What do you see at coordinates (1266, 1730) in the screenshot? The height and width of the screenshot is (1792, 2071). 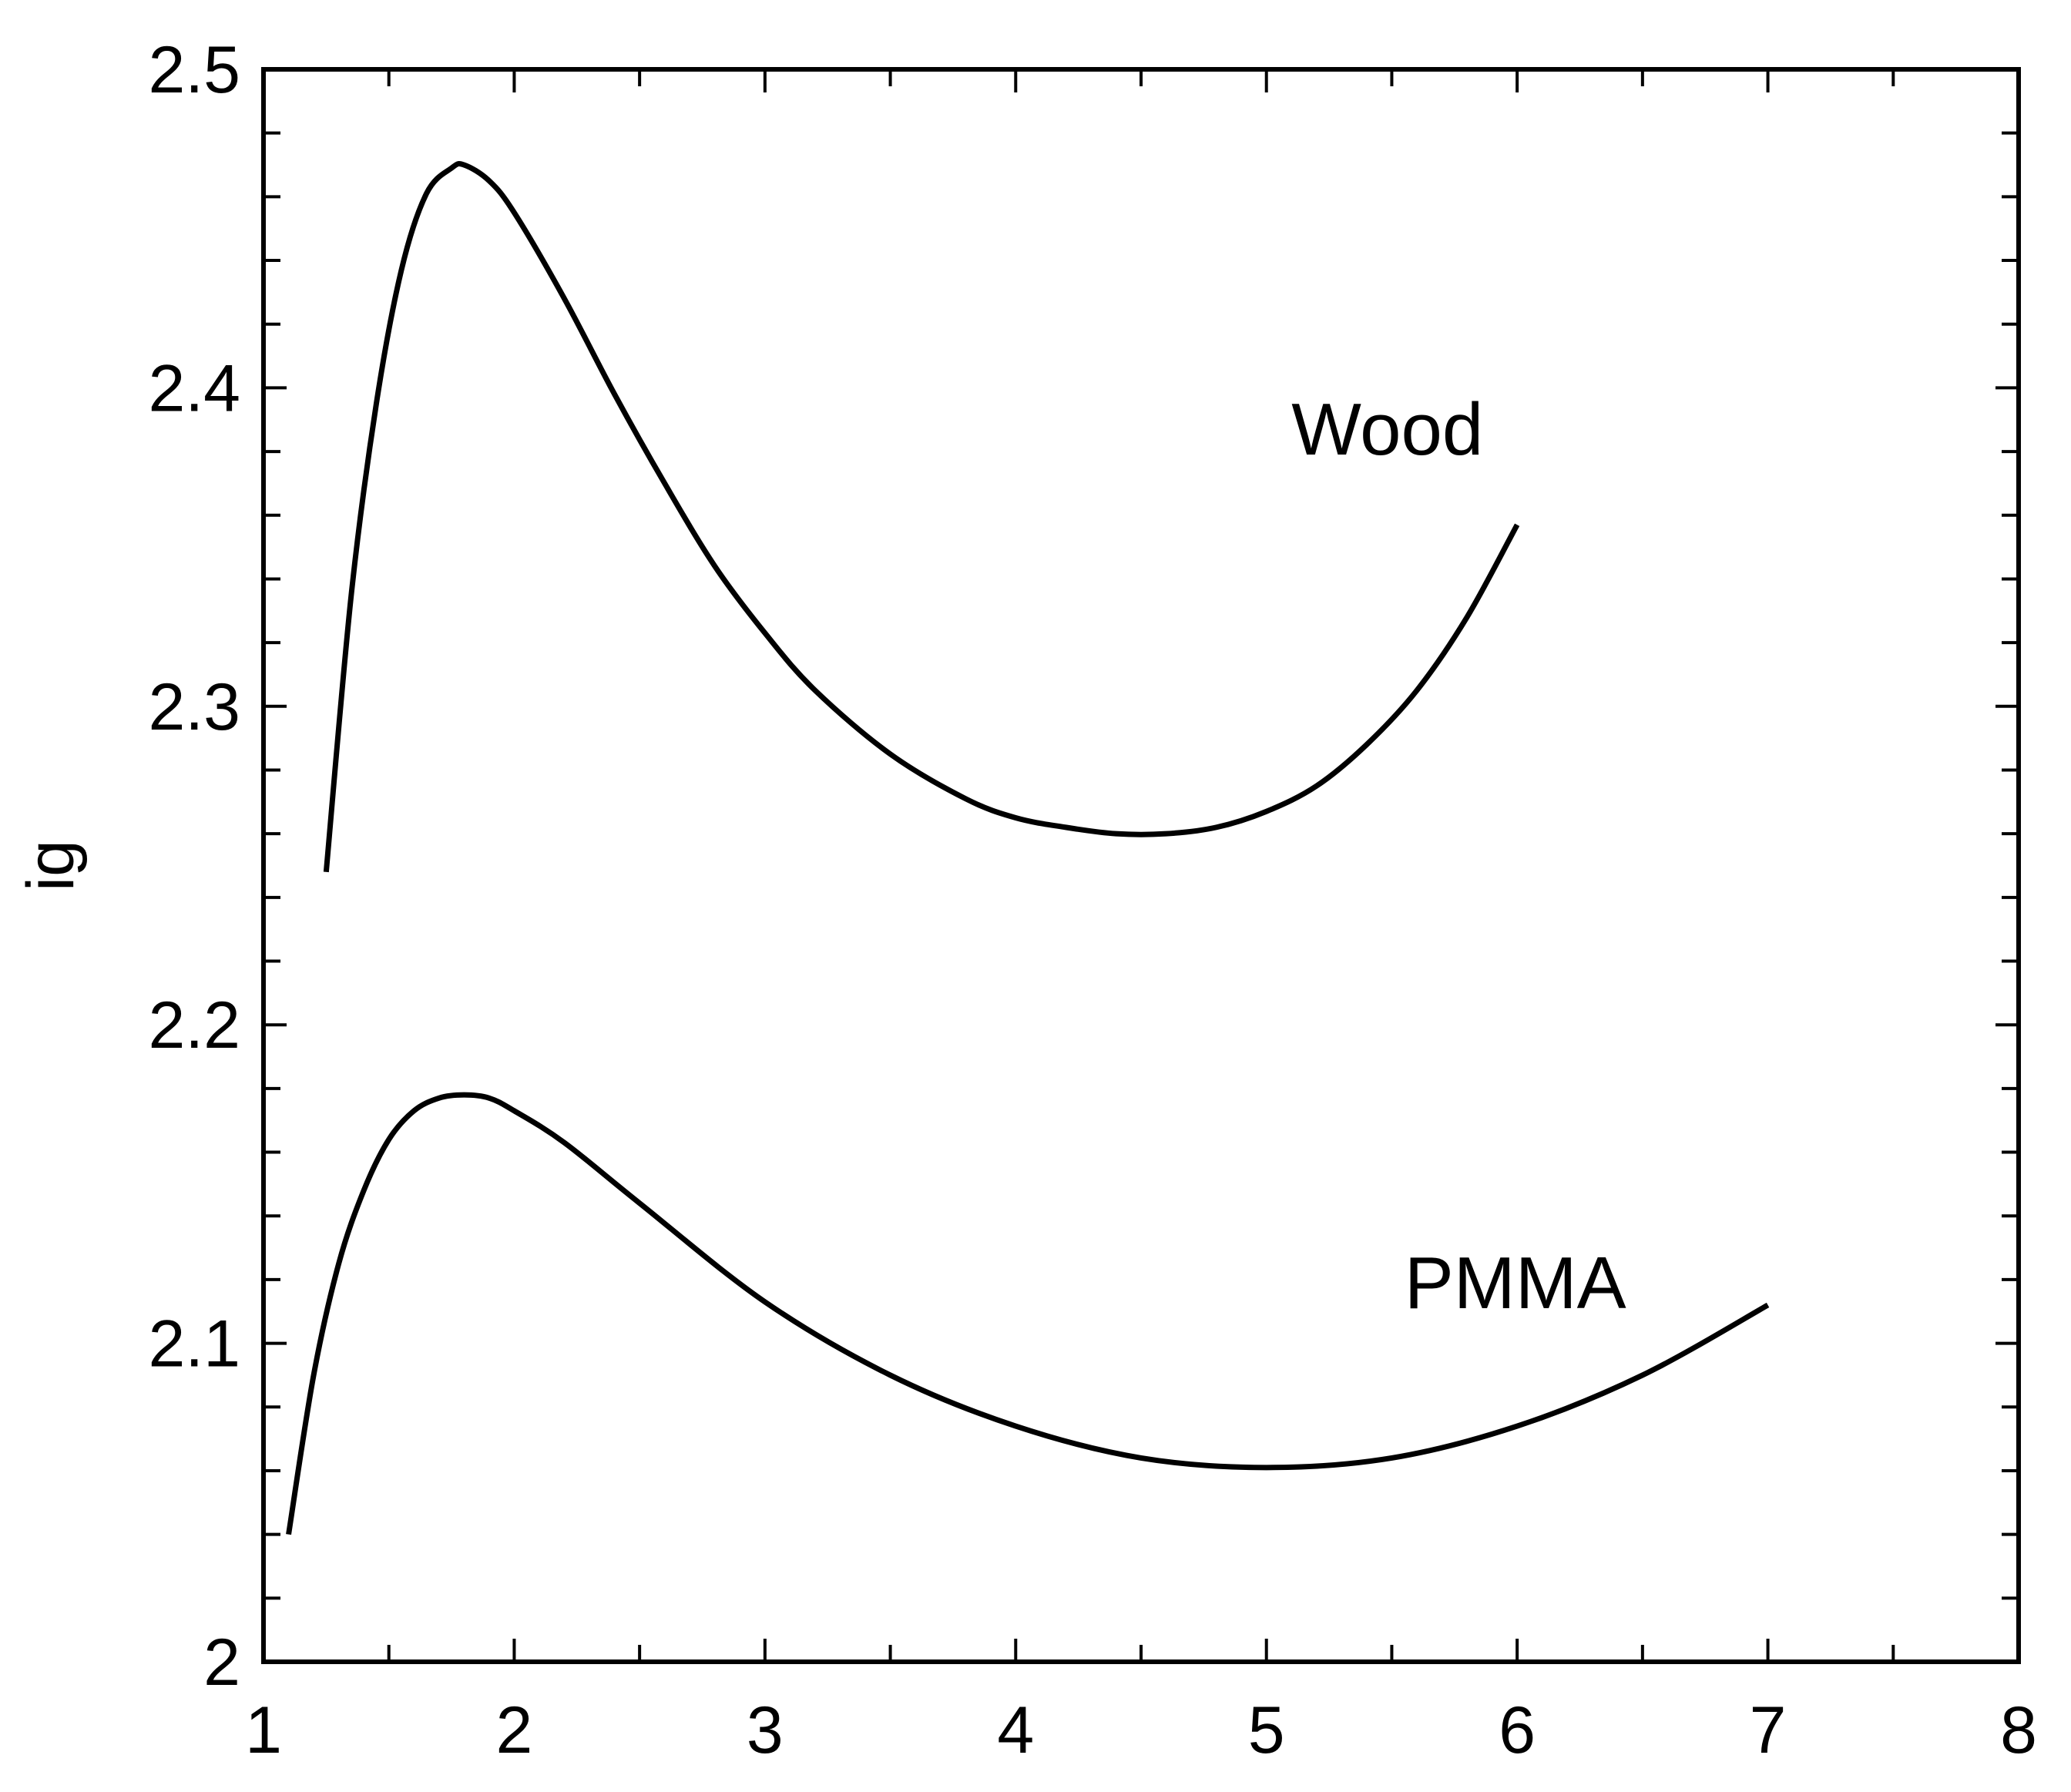 I see `x-tick-label: 5` at bounding box center [1266, 1730].